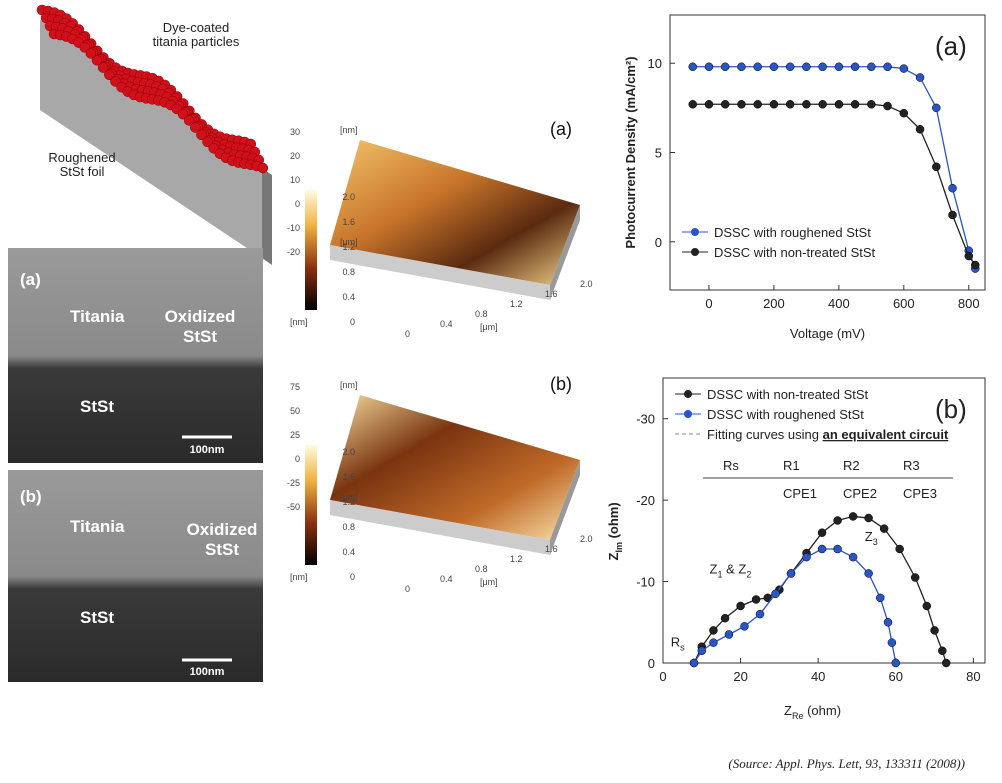 The height and width of the screenshot is (783, 1002). Describe the element at coordinates (682, 648) in the screenshot. I see `annotation-part: s` at that location.